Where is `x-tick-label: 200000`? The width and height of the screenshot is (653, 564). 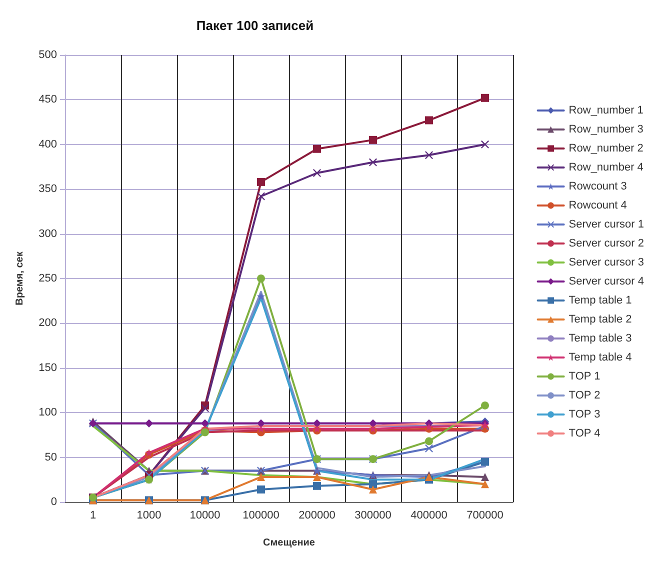 x-tick-label: 200000 is located at coordinates (317, 516).